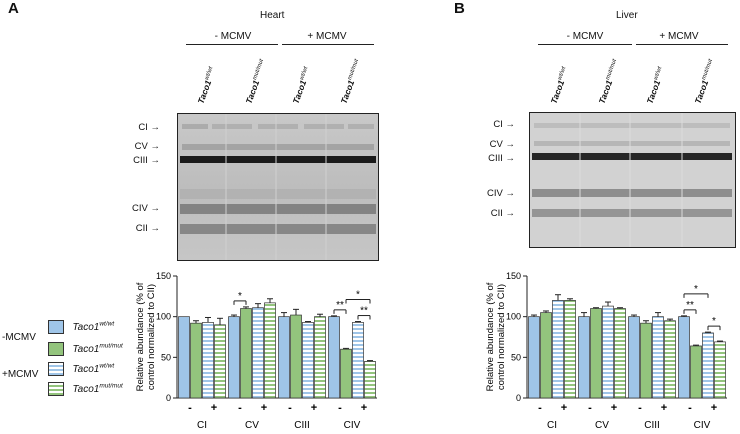 The image size is (740, 434). I want to click on legend-label: Taco1mut/mut, so click(97, 349).